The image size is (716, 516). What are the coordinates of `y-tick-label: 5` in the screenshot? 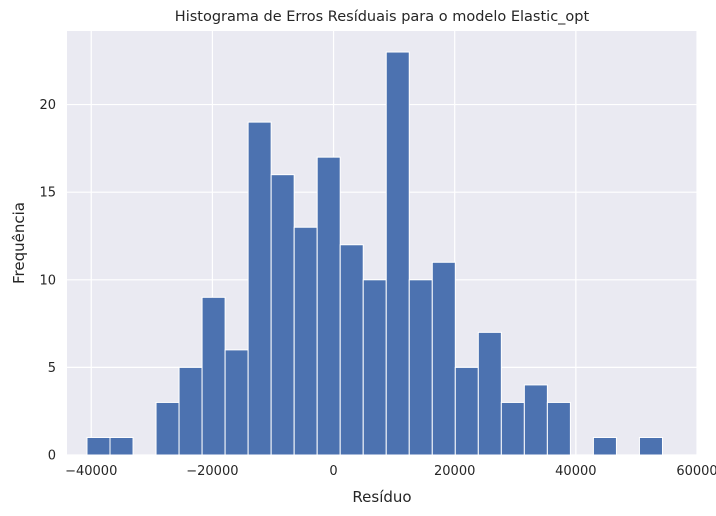 It's located at (52, 368).